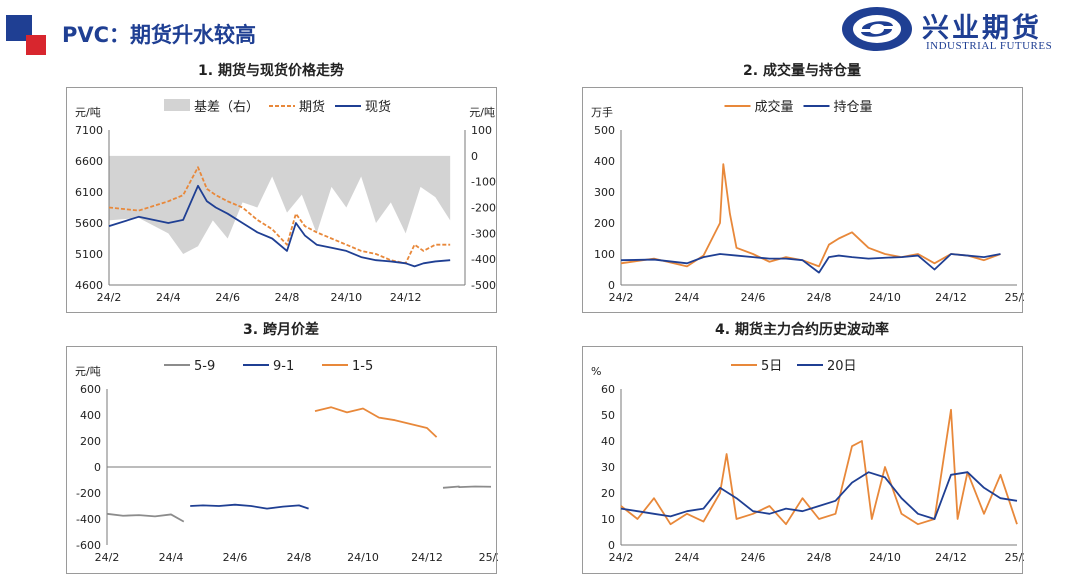  What do you see at coordinates (89, 285) in the screenshot?
I see `y-tick-label: 4600` at bounding box center [89, 285].